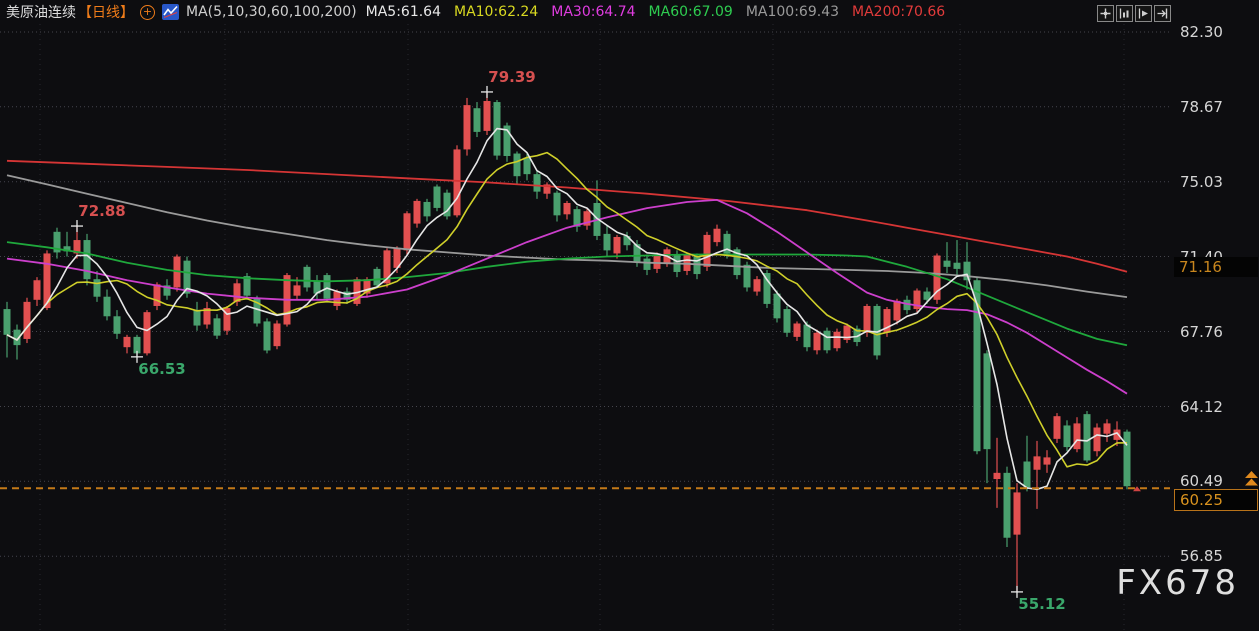 The width and height of the screenshot is (1259, 631). Describe the element at coordinates (1105, 13) in the screenshot. I see `pan-crosshair-icon` at that location.